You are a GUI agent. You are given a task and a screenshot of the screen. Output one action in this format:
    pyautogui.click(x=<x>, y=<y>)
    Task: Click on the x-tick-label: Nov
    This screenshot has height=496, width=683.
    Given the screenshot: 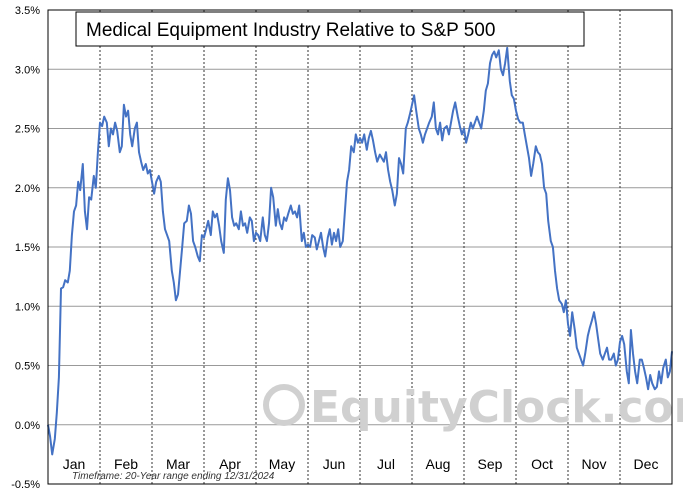 What is the action you would take?
    pyautogui.click(x=594, y=464)
    